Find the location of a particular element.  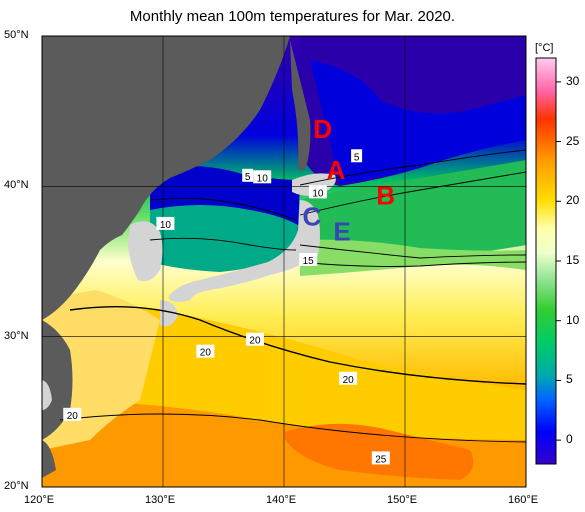

colorbar-ticks is located at coordinates (558, 261).